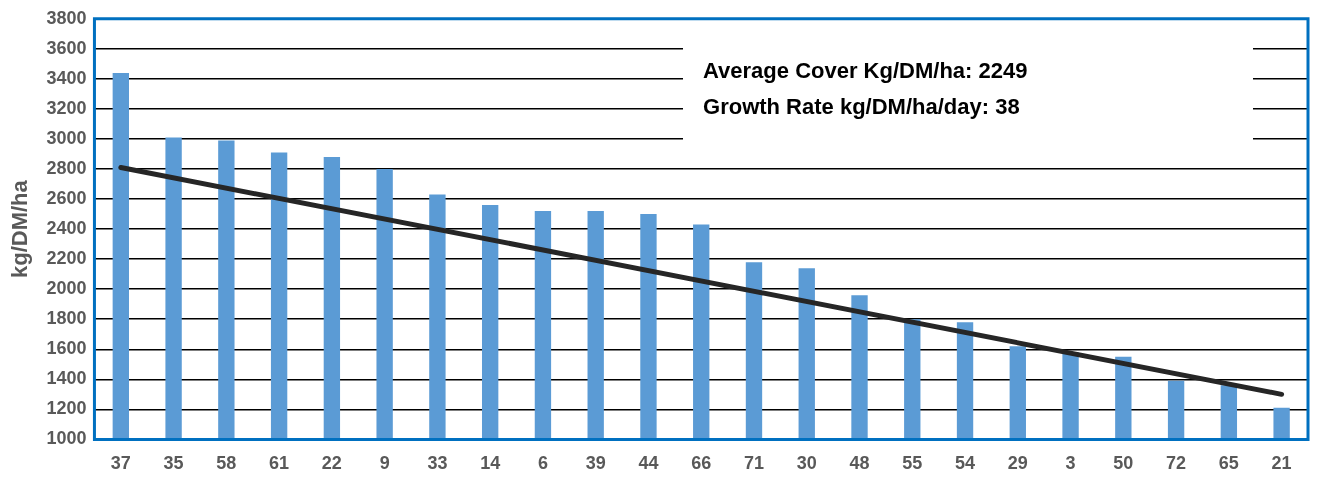  I want to click on x-tick-label: 22, so click(331, 463).